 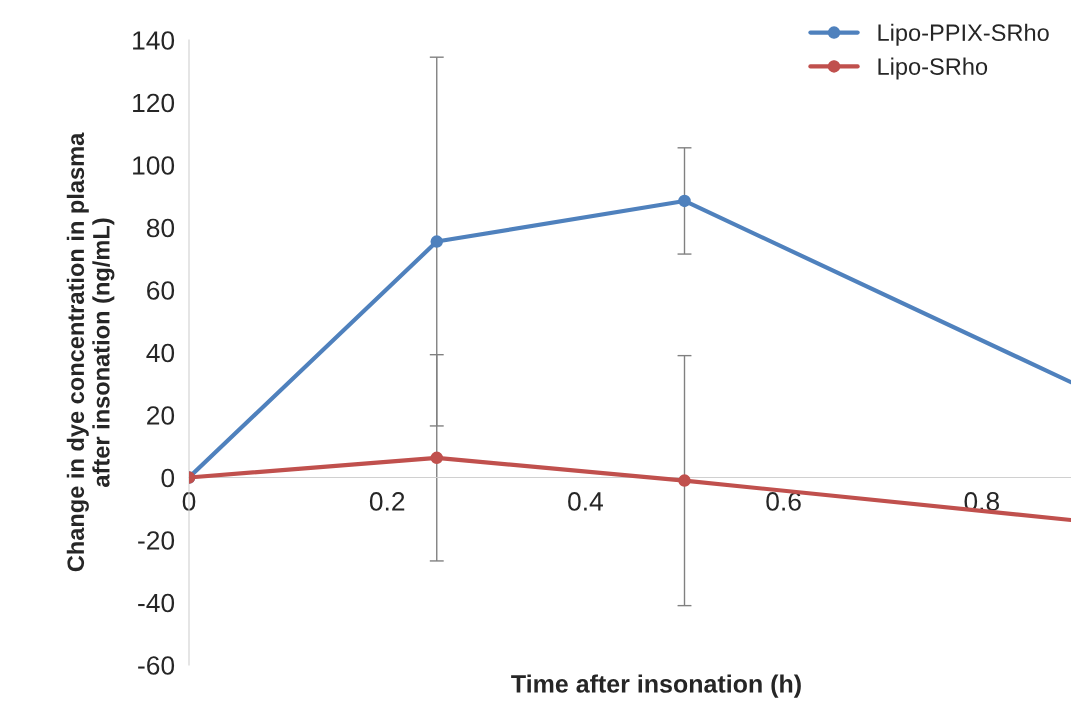 What do you see at coordinates (161, 290) in the screenshot?
I see `y-tick-label: 60` at bounding box center [161, 290].